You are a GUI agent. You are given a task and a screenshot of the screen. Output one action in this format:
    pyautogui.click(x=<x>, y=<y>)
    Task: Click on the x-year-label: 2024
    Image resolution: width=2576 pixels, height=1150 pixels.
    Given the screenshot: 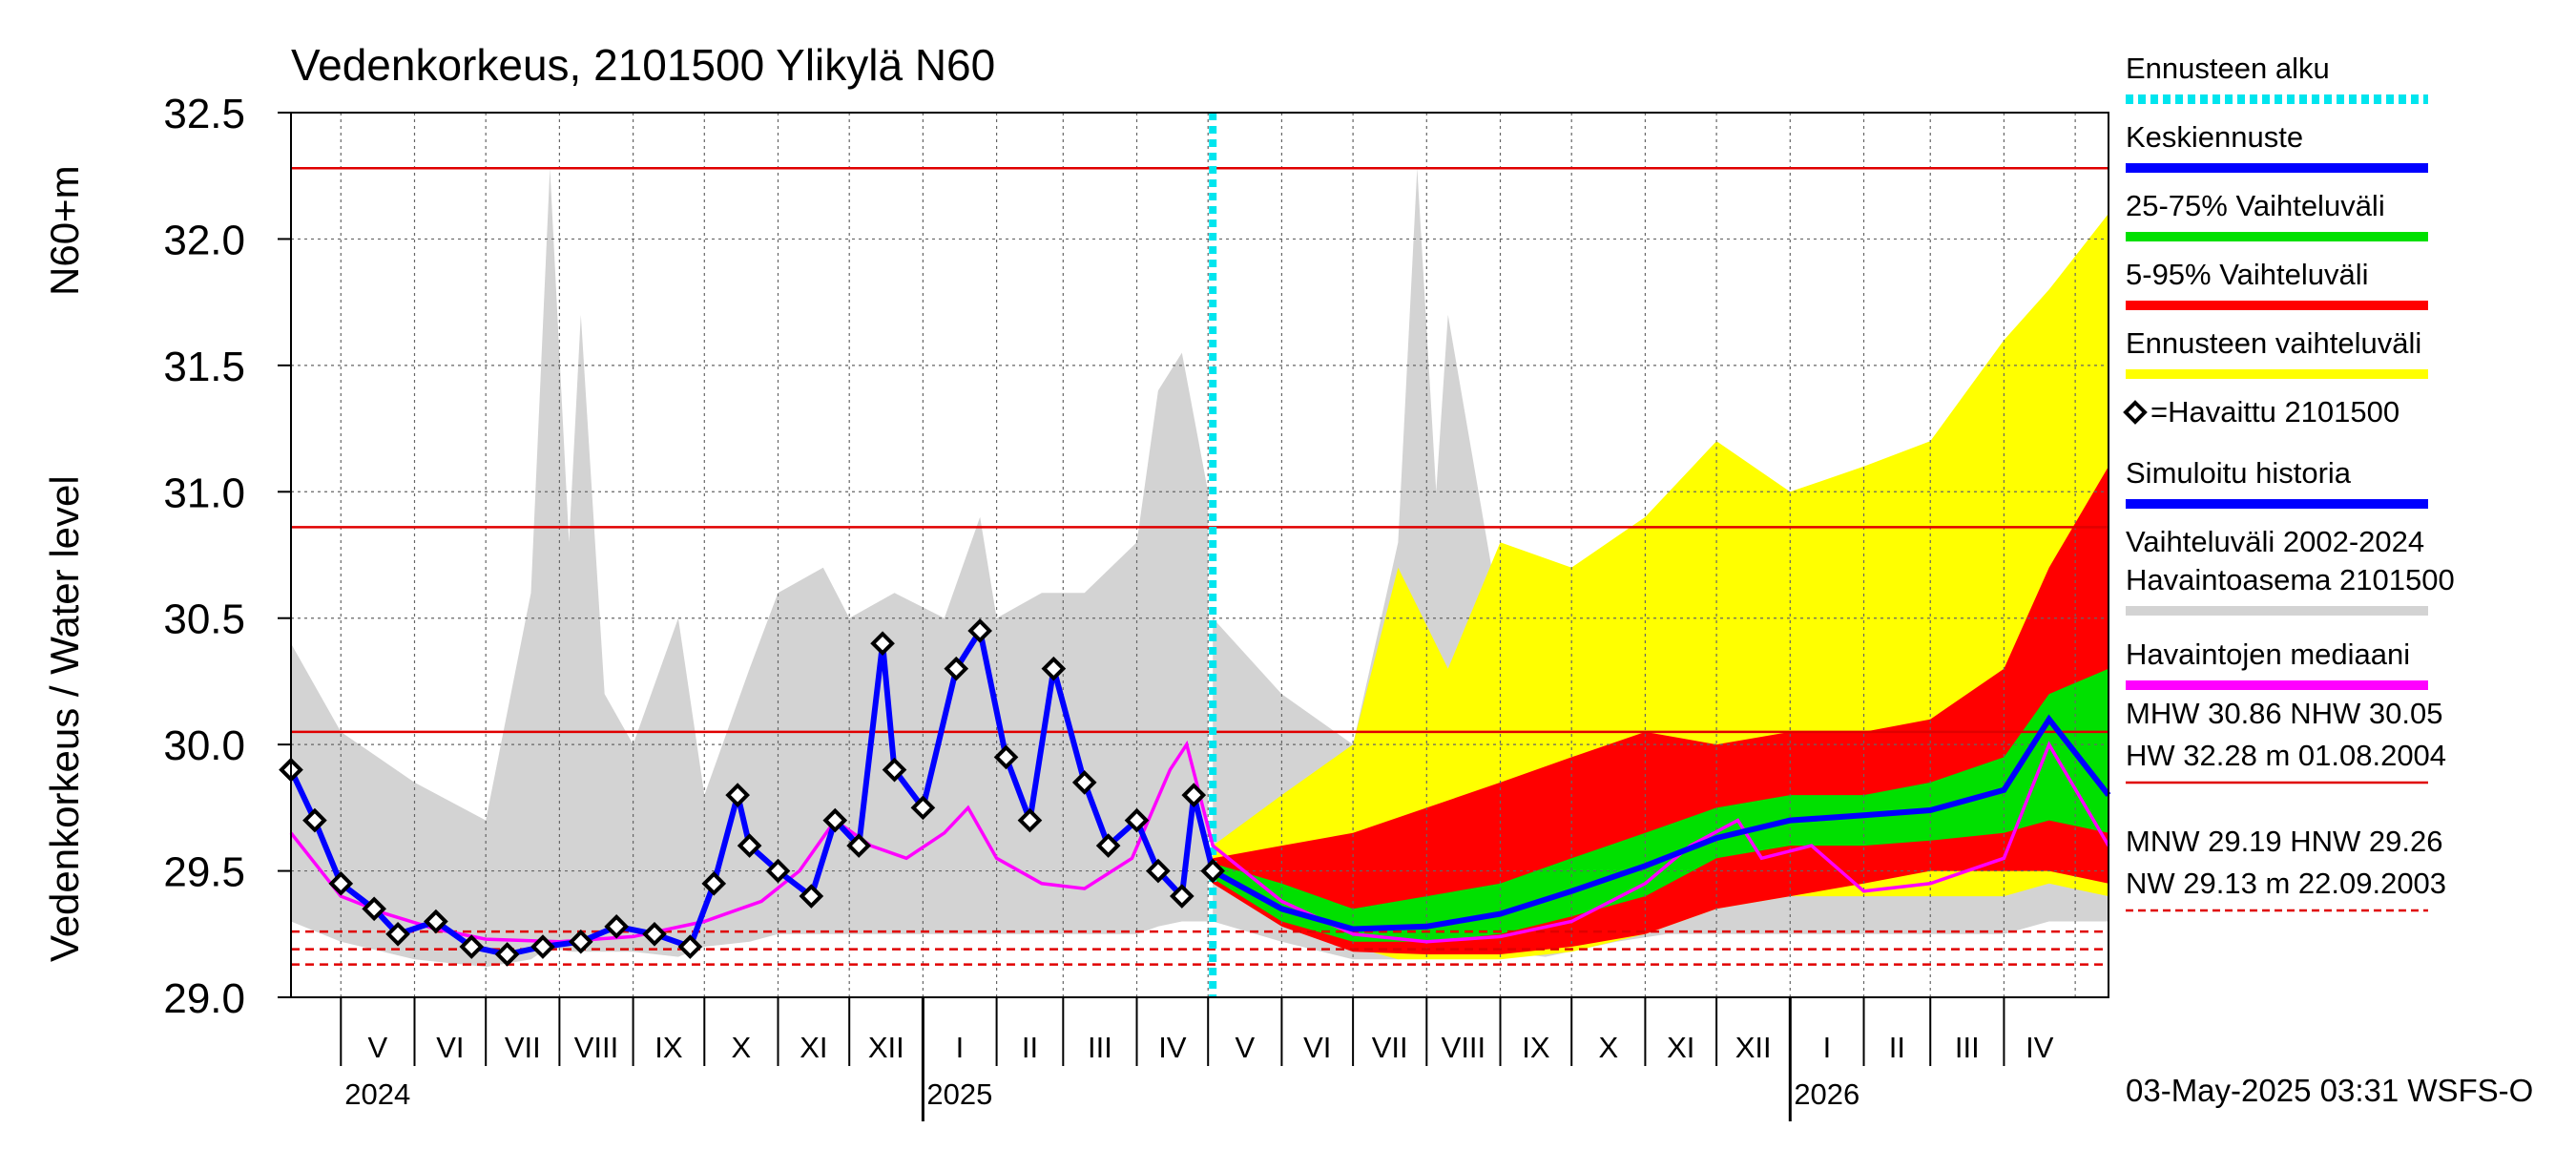 What is the action you would take?
    pyautogui.click(x=377, y=1094)
    